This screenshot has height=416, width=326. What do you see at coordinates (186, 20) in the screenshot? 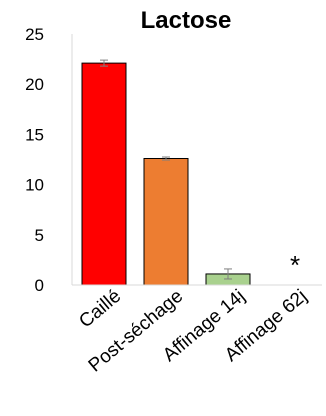
I see `chart-title: Lactose` at bounding box center [186, 20].